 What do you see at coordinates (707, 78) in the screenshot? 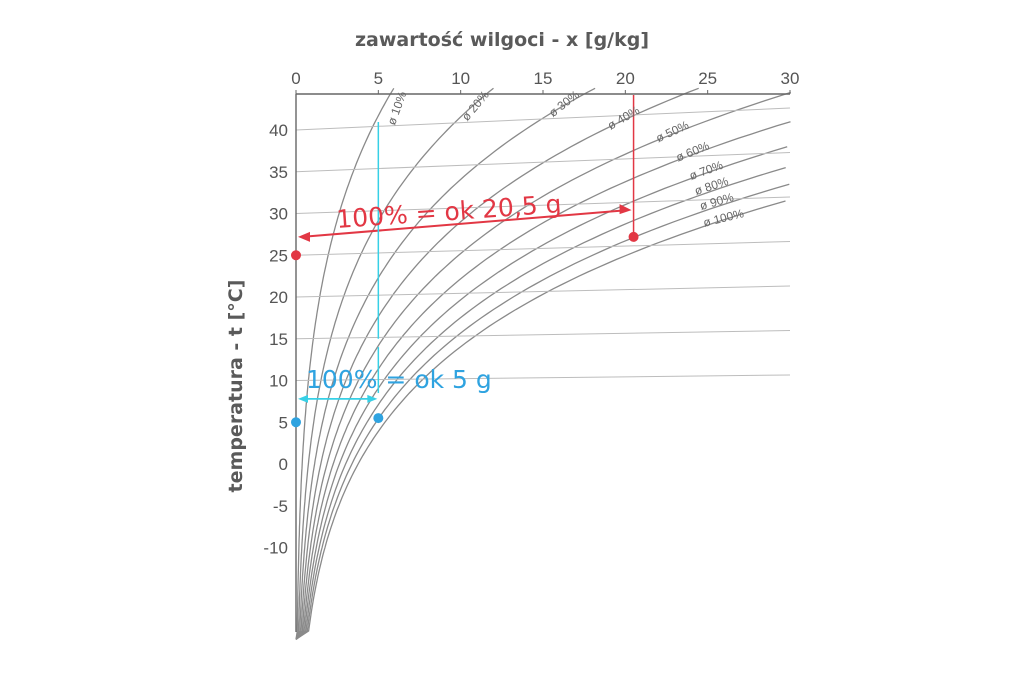
I see `x-tick-label-5: 25` at bounding box center [707, 78].